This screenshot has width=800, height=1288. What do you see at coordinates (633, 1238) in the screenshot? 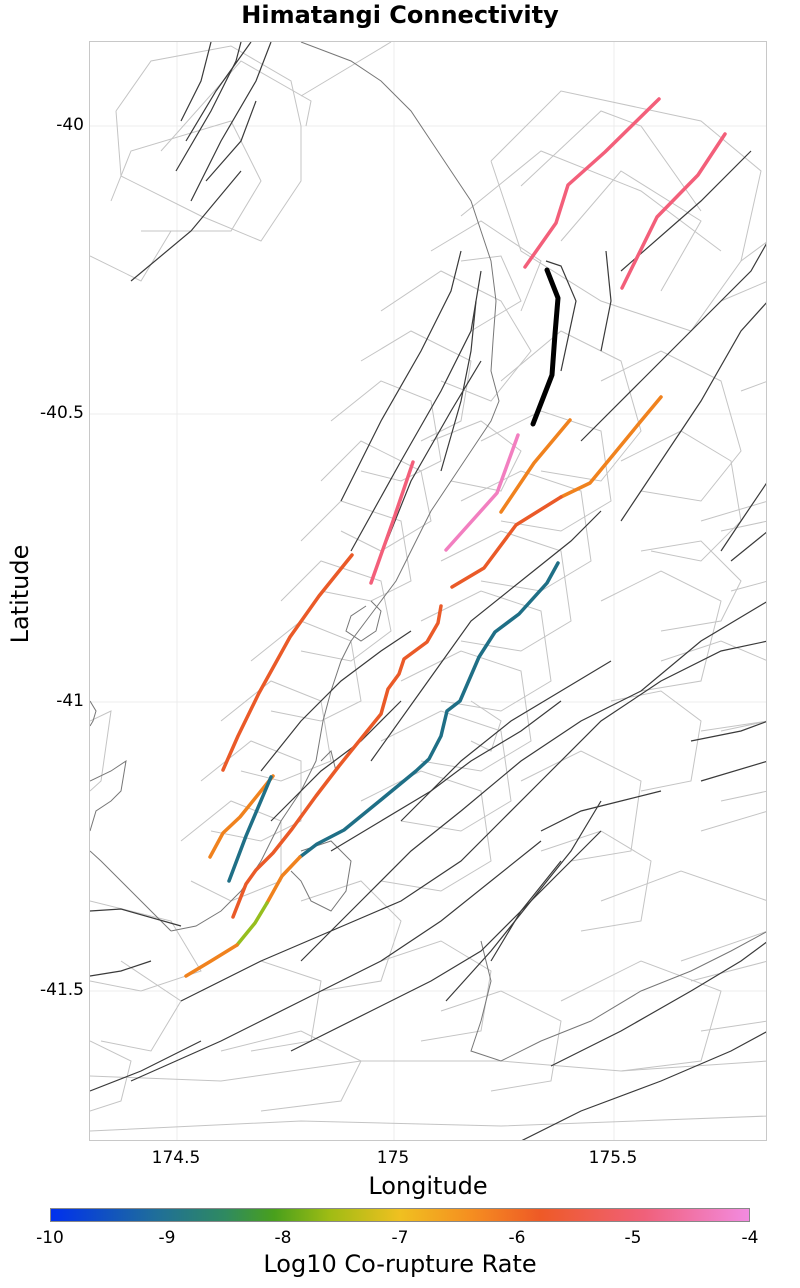
I see `colorbar-tick-label: -5` at bounding box center [633, 1238].